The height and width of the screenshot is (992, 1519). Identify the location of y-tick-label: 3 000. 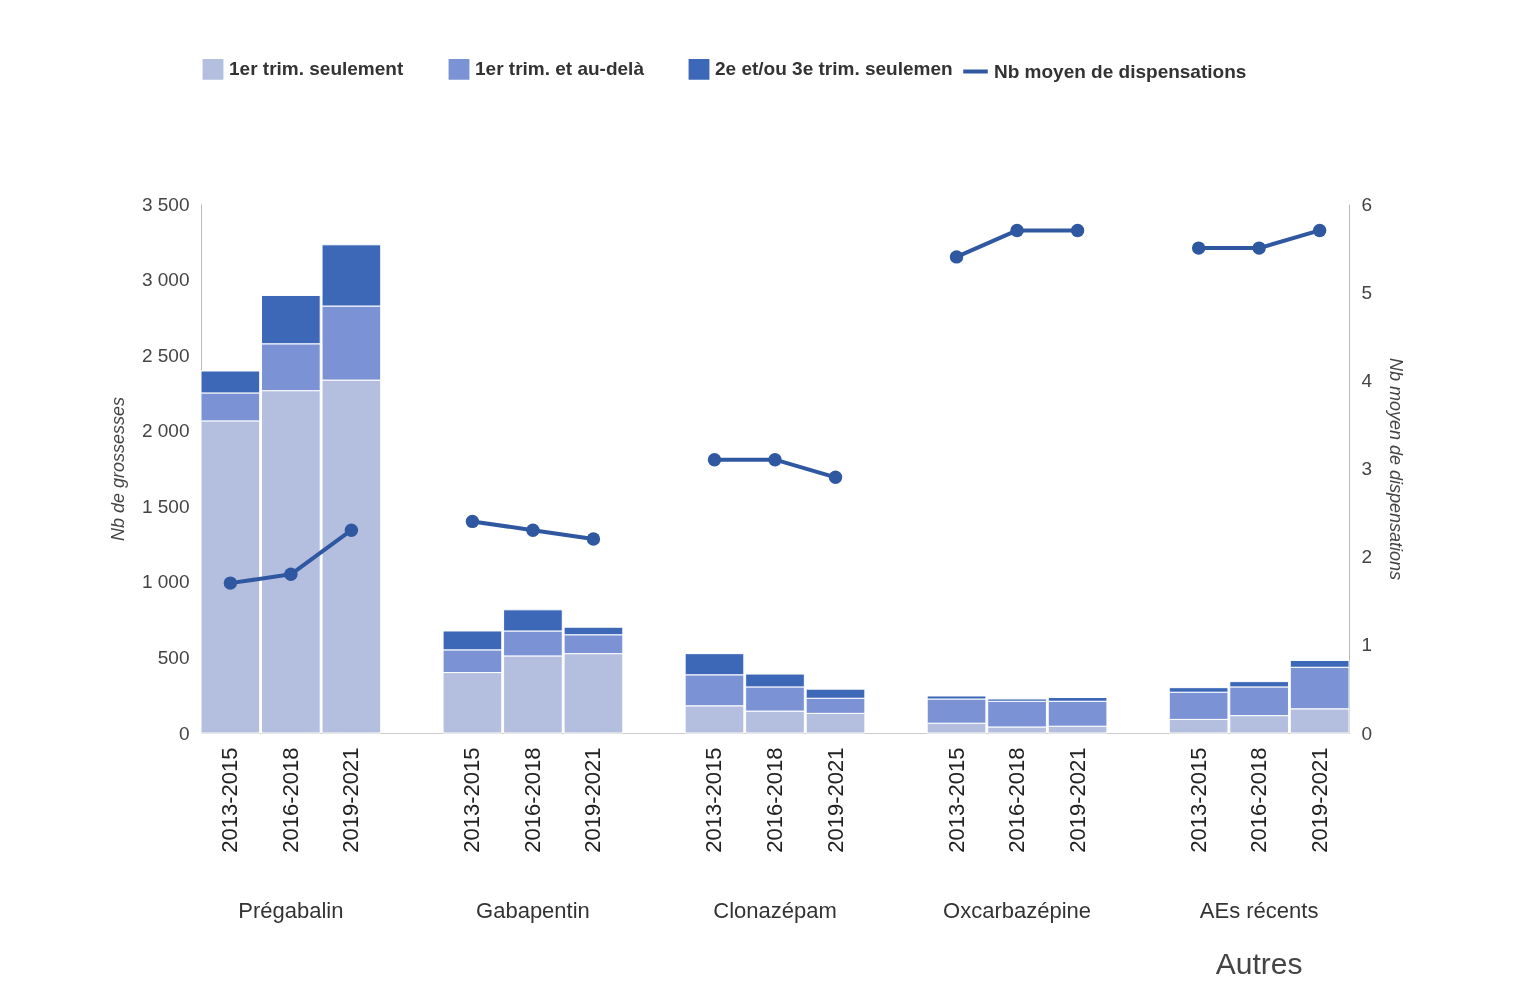
(165, 280).